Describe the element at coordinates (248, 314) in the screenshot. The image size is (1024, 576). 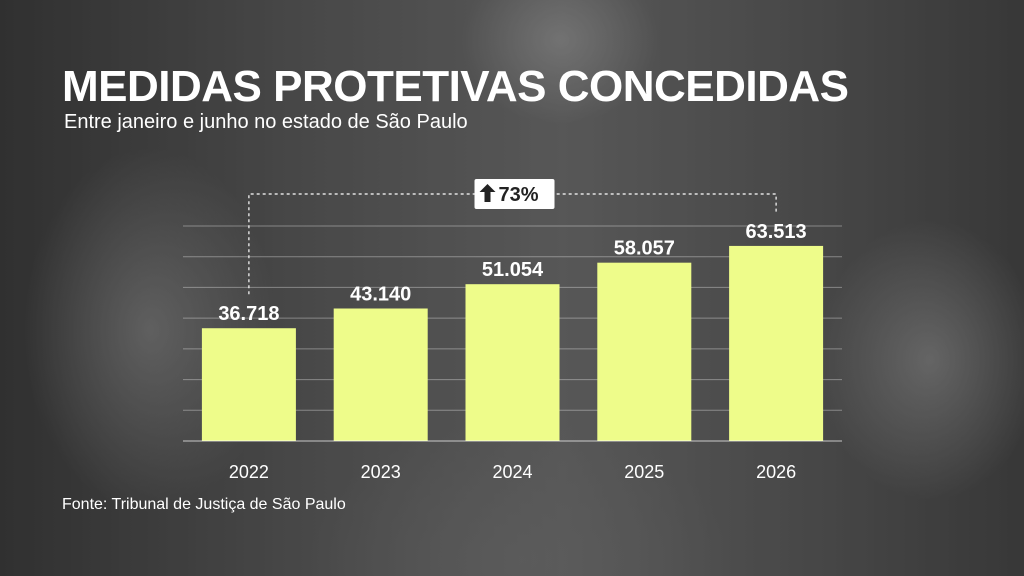
I see `value-label-2022: 36.718` at that location.